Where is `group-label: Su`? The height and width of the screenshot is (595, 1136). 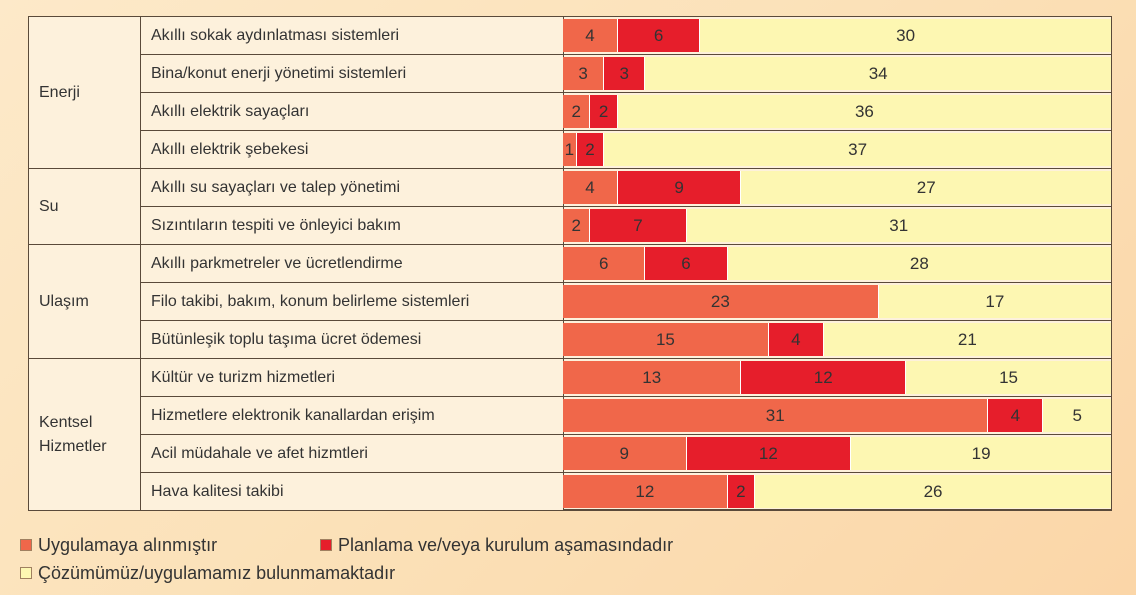 group-label: Su is located at coordinates (84, 206).